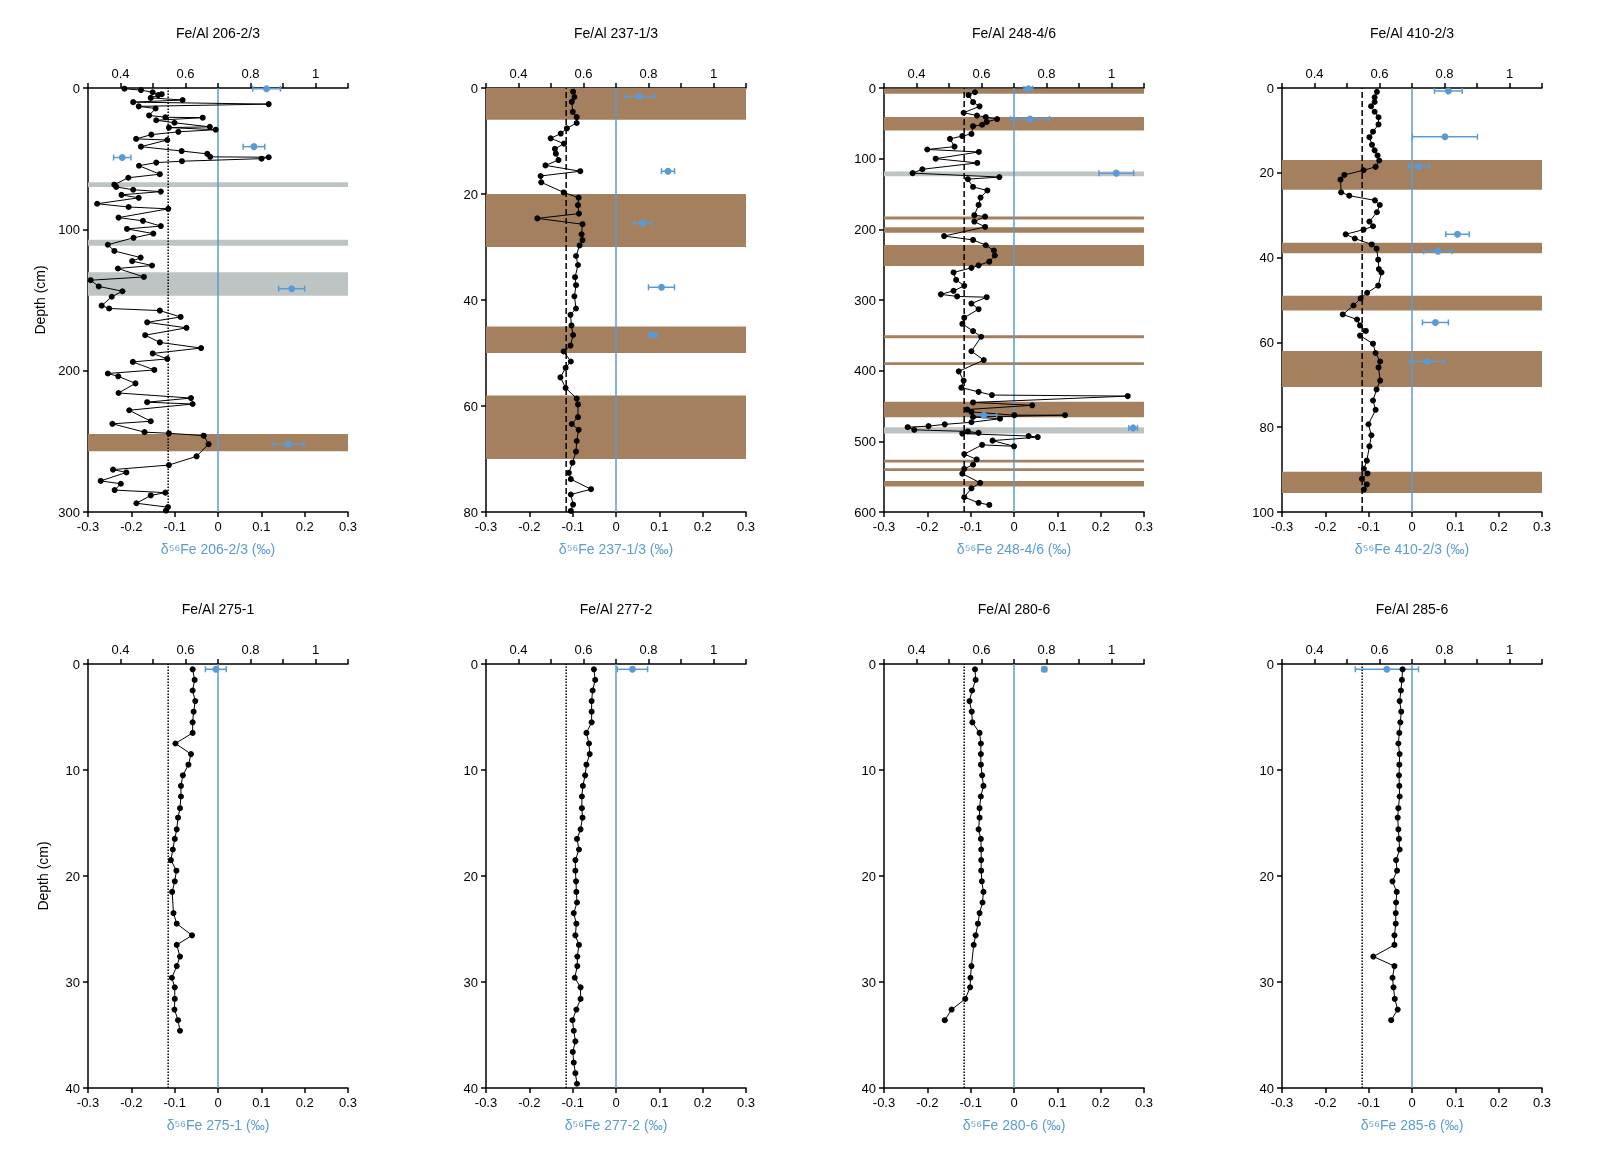 Image resolution: width=1610 pixels, height=1168 pixels. What do you see at coordinates (218, 33) in the screenshot?
I see `x2-axis-title: Fe/Al 206-2/3` at bounding box center [218, 33].